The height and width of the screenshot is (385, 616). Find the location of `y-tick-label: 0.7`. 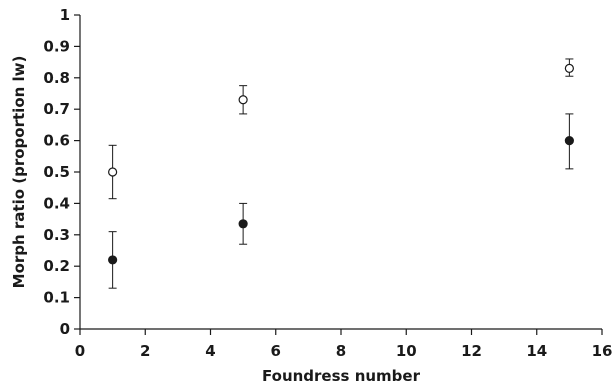

y-tick-label: 0.7 is located at coordinates (56, 109).